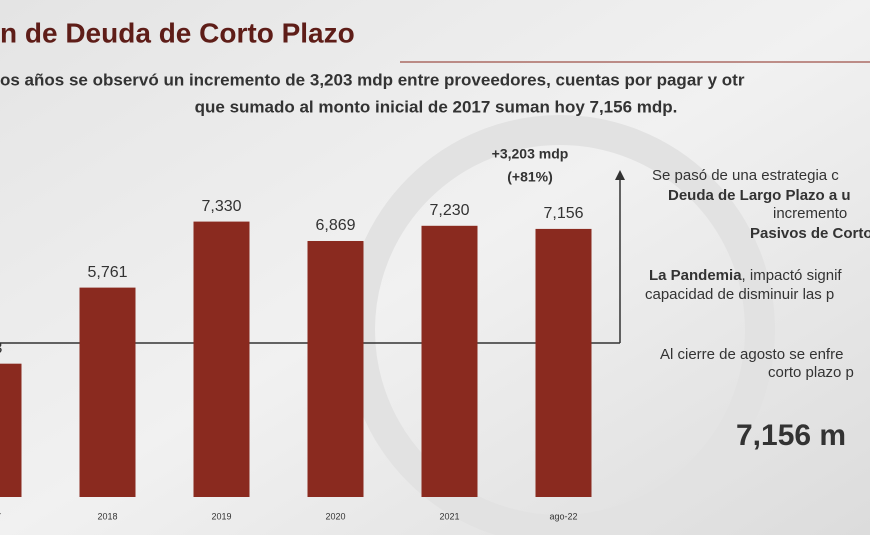 The width and height of the screenshot is (870, 535). Describe the element at coordinates (0, 516) in the screenshot. I see `x-tick-label: 017` at that location.